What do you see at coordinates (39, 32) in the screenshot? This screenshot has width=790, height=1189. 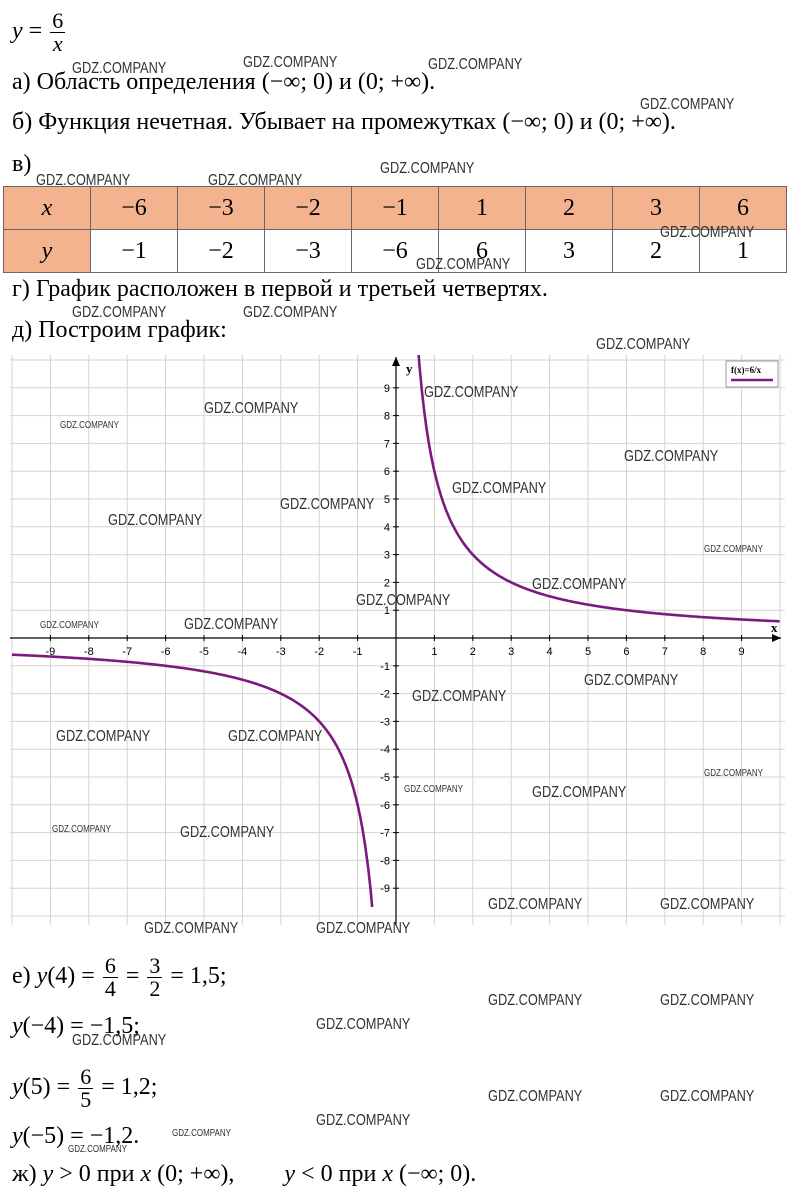 I see `formula: y = 6 x` at bounding box center [39, 32].